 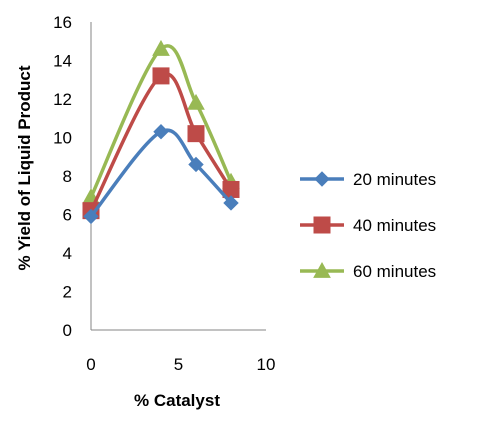 I want to click on y-tick-label: 6, so click(x=67, y=215).